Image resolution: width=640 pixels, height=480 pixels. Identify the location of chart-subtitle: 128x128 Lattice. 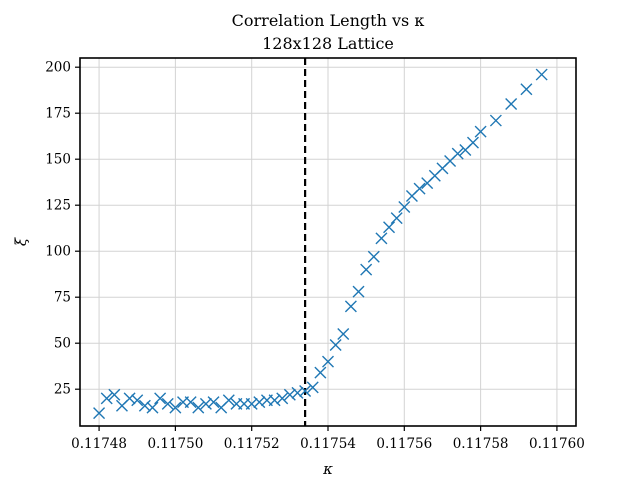
(328, 43).